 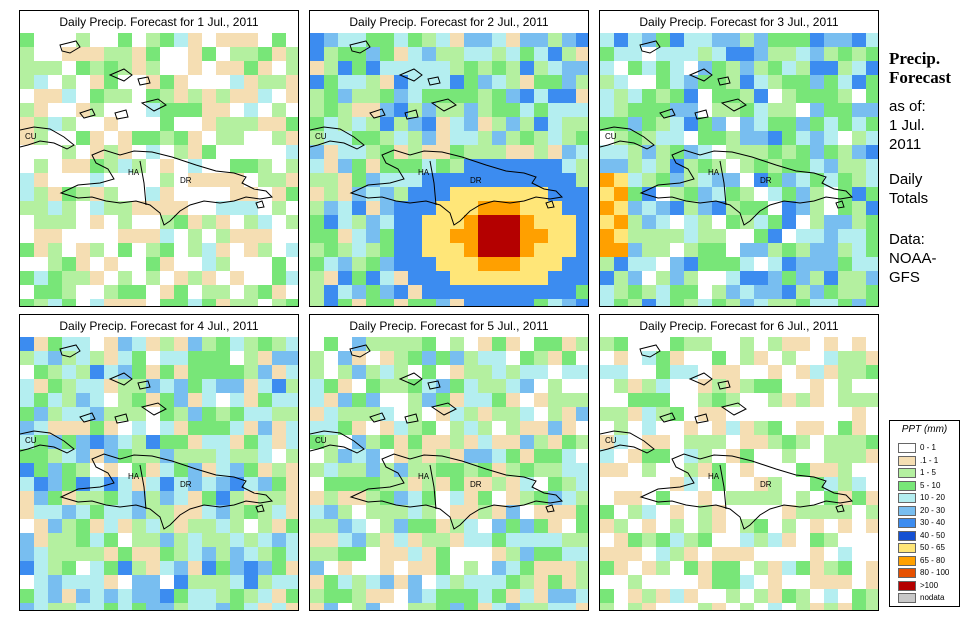 I want to click on totals-line1: Daily, so click(x=906, y=179).